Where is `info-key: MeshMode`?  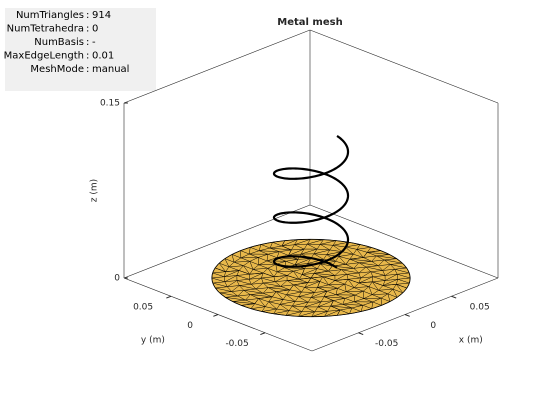 info-key: MeshMode is located at coordinates (57, 69).